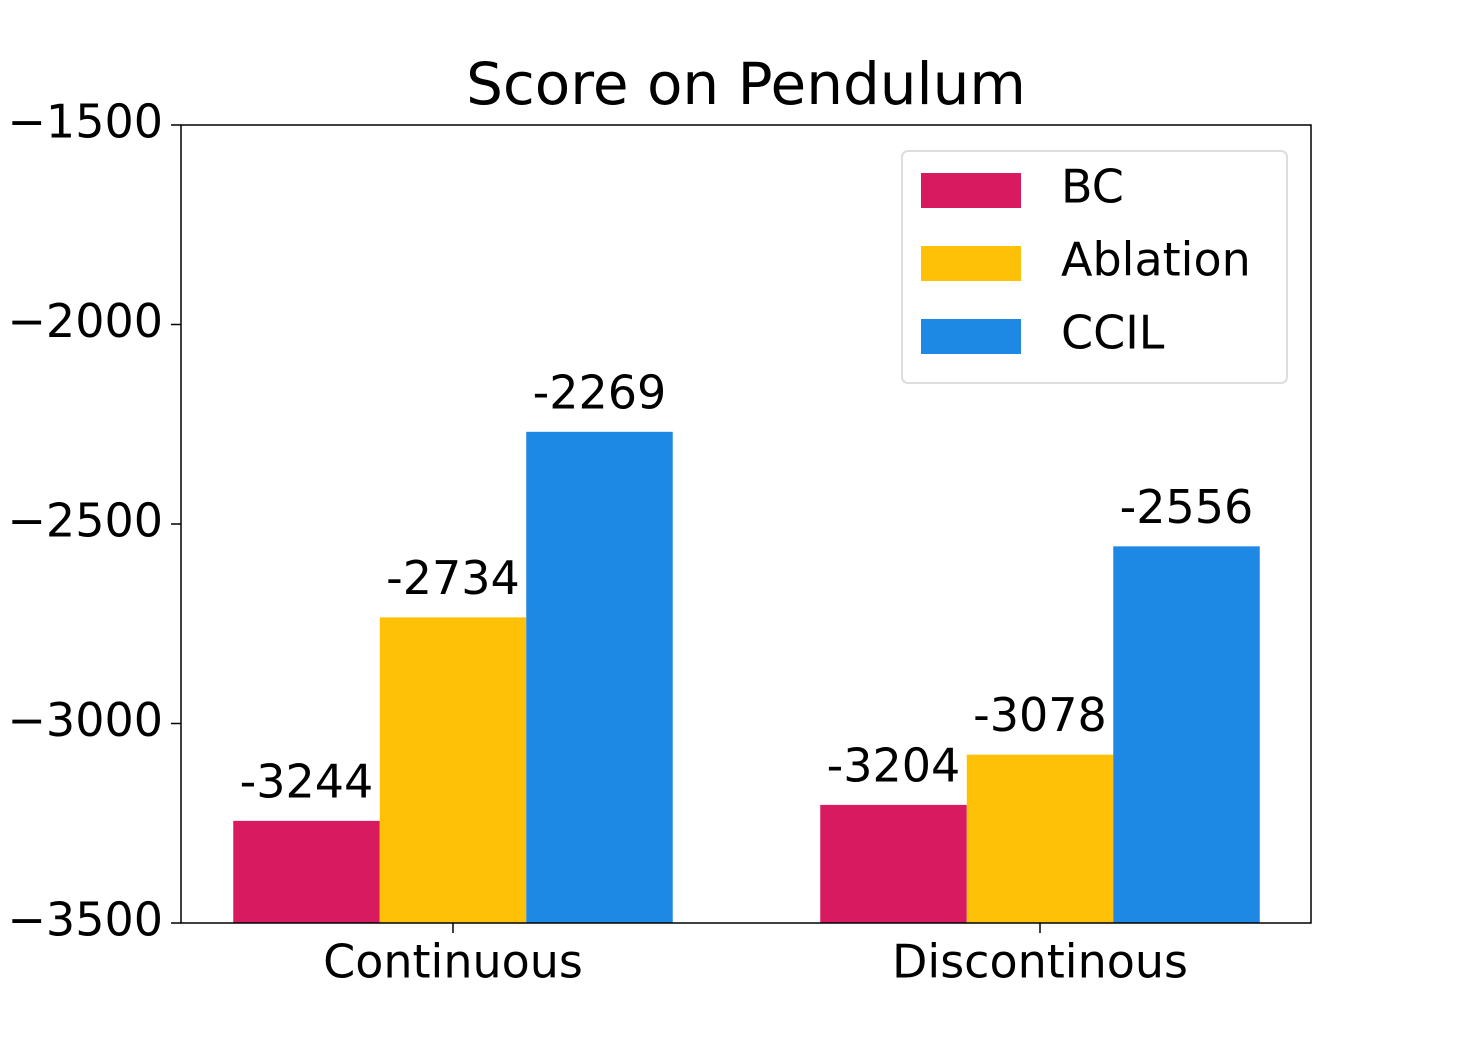 Image resolution: width=1458 pixels, height=1038 pixels. Describe the element at coordinates (85, 720) in the screenshot. I see `y-tick-label: −3000` at that location.